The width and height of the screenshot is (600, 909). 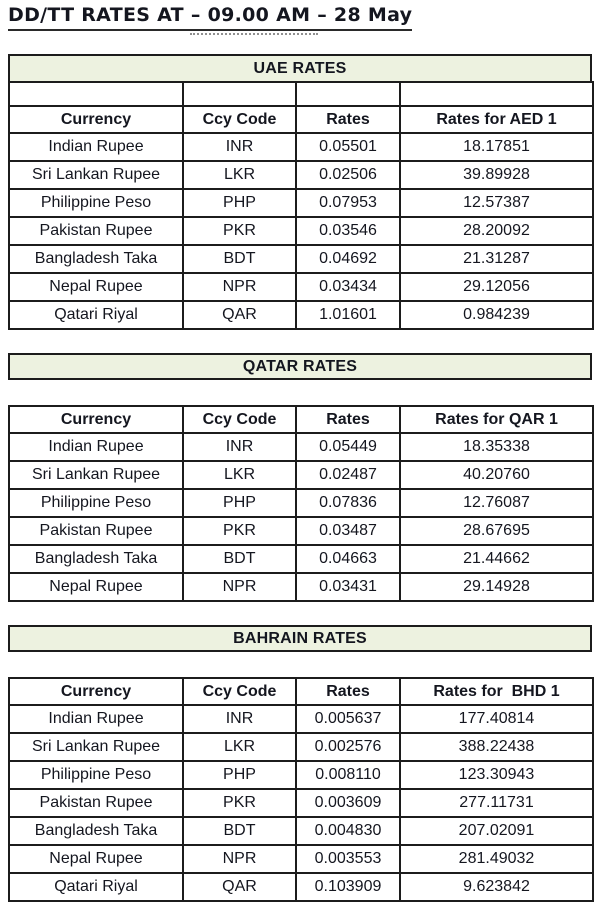 What do you see at coordinates (496, 259) in the screenshot?
I see `rate-cell: 21.31287` at bounding box center [496, 259].